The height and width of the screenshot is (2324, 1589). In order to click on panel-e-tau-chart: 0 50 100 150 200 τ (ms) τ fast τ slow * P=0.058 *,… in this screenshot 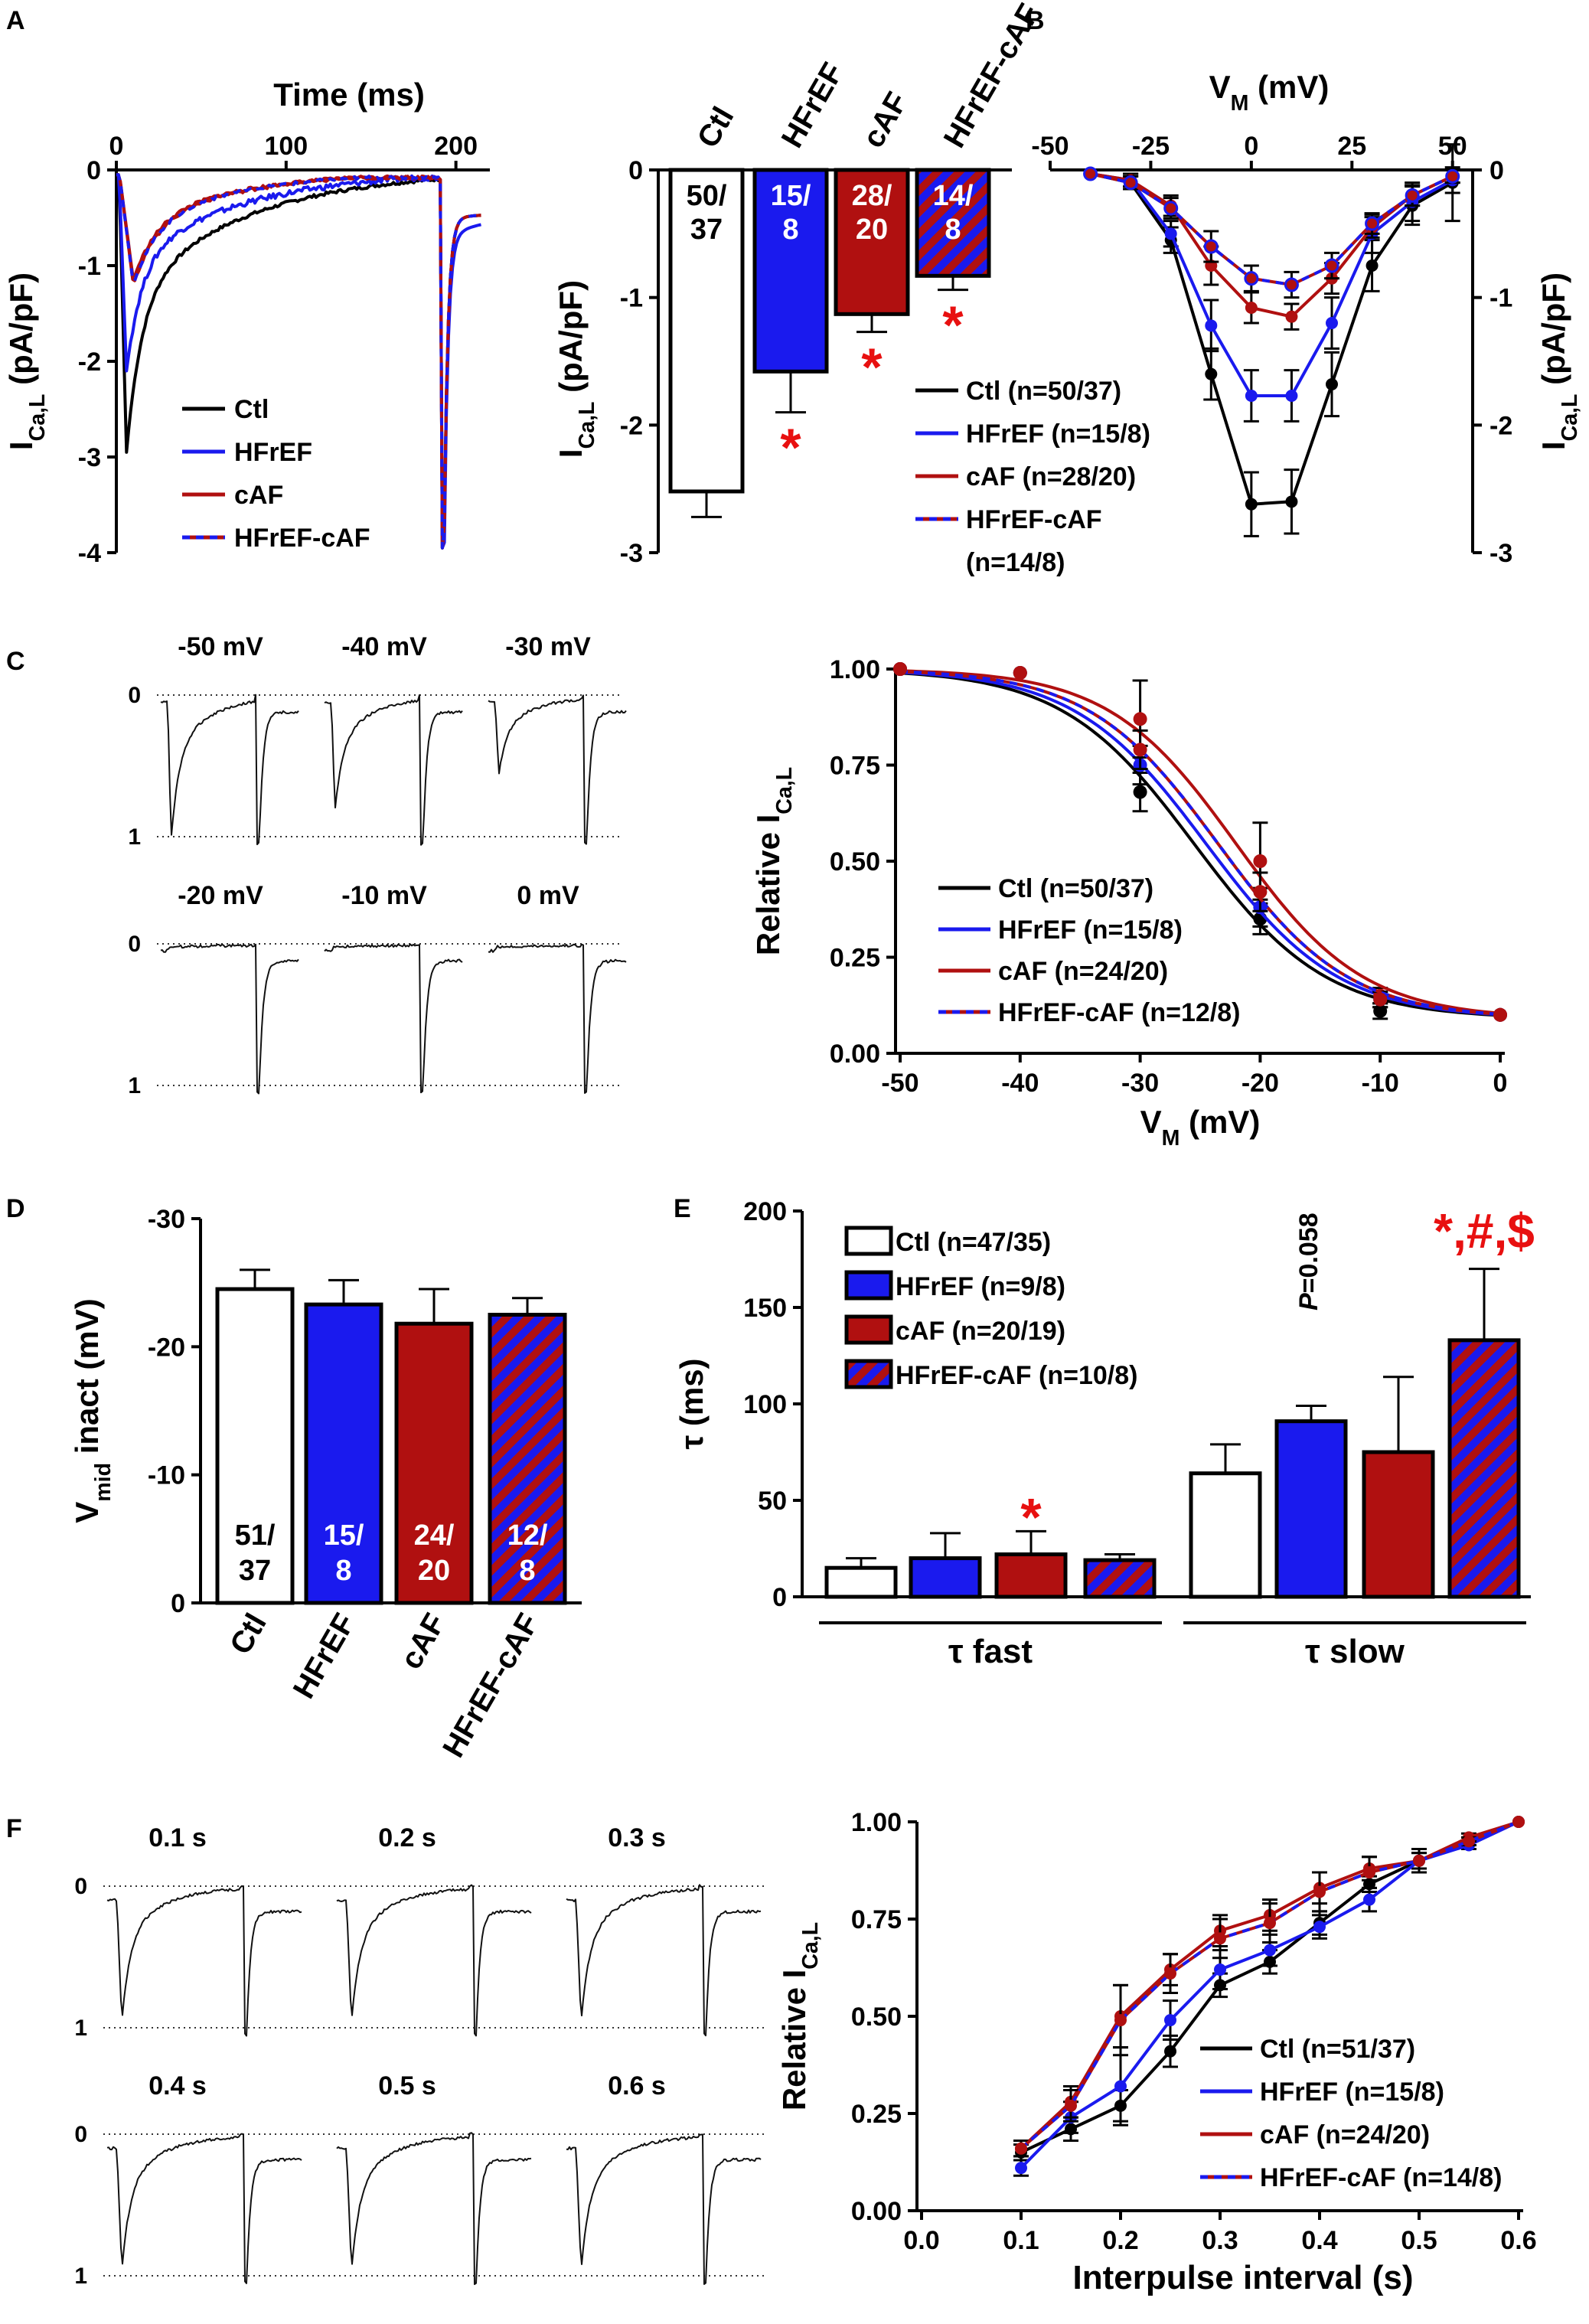, I will do `click(1105, 1433)`.